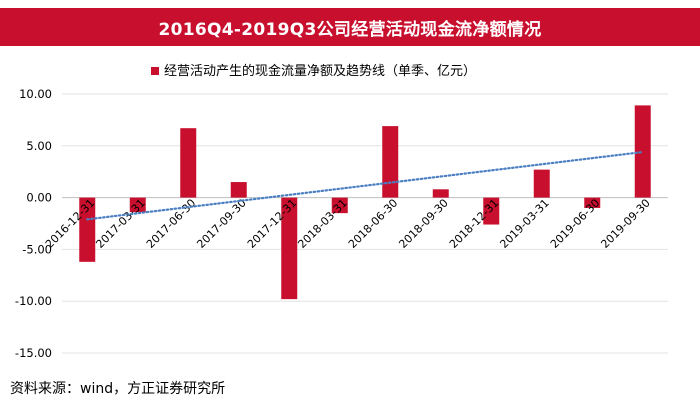  What do you see at coordinates (320, 71) in the screenshot?
I see `legend-label: 经营活动产生的现金流量净额及趋势线（单季、亿元）` at bounding box center [320, 71].